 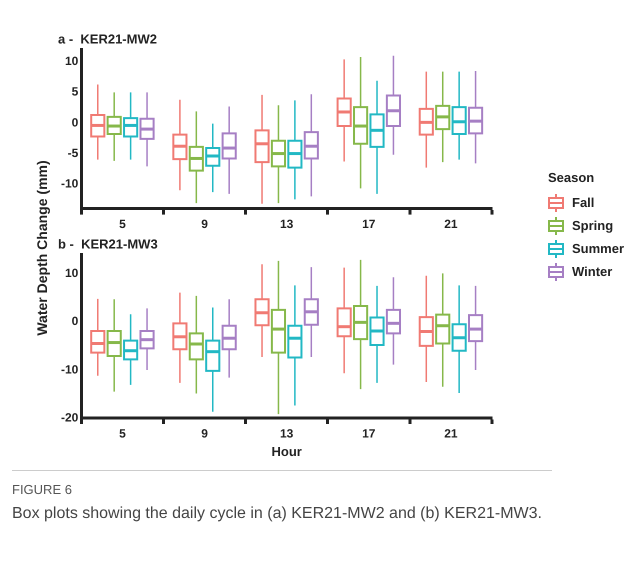 I want to click on y-tick-label: -5, so click(x=73, y=153).